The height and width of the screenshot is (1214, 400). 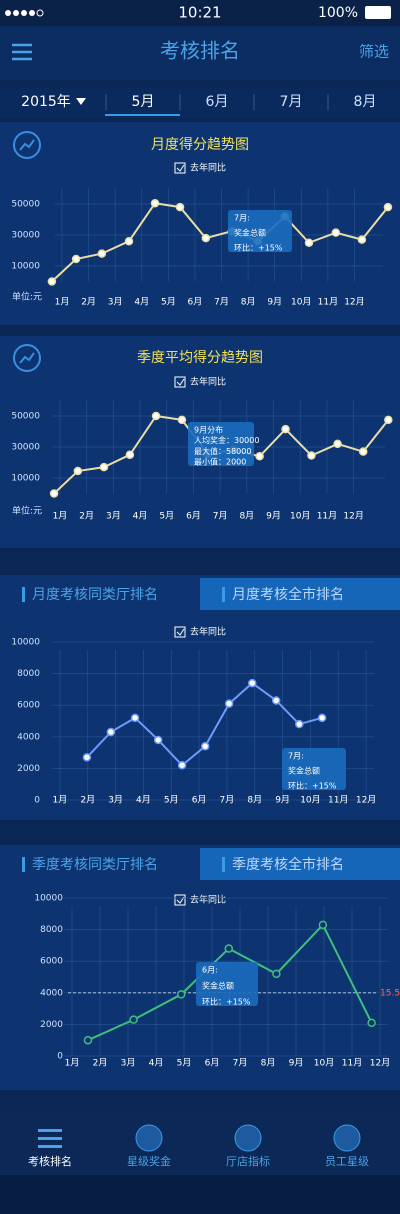 What do you see at coordinates (200, 13) in the screenshot?
I see `status-bar` at bounding box center [200, 13].